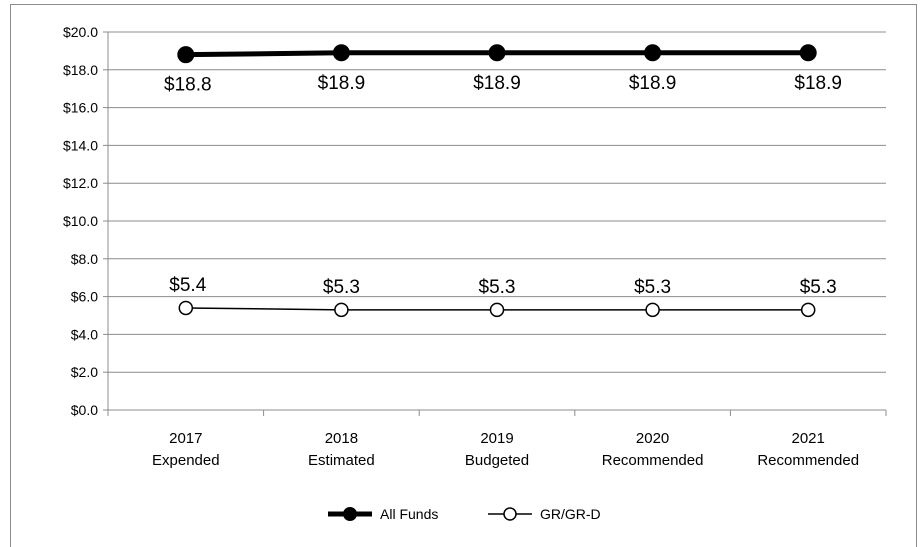 This screenshot has width=922, height=547. Describe the element at coordinates (652, 438) in the screenshot. I see `x-category-label: 2020` at that location.